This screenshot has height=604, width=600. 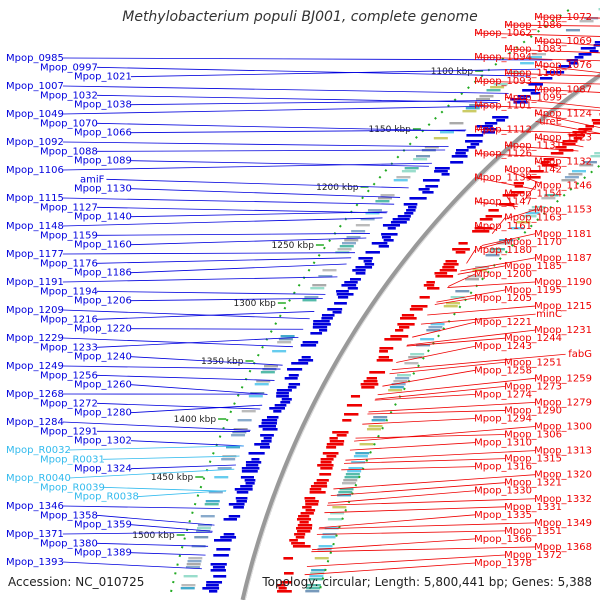 I want to click on right-gene-label: Mpop_1221, so click(x=503, y=322).